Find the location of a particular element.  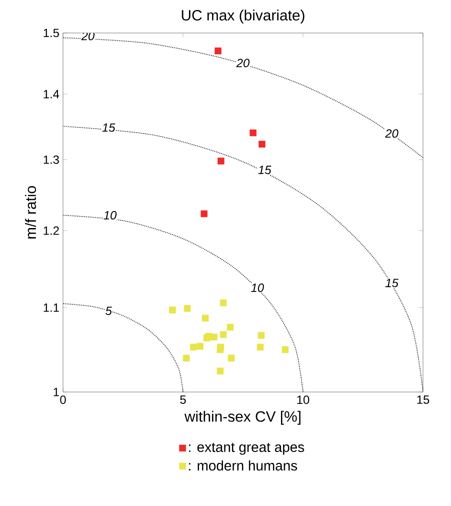

x-tick-label: 15 is located at coordinates (423, 400).